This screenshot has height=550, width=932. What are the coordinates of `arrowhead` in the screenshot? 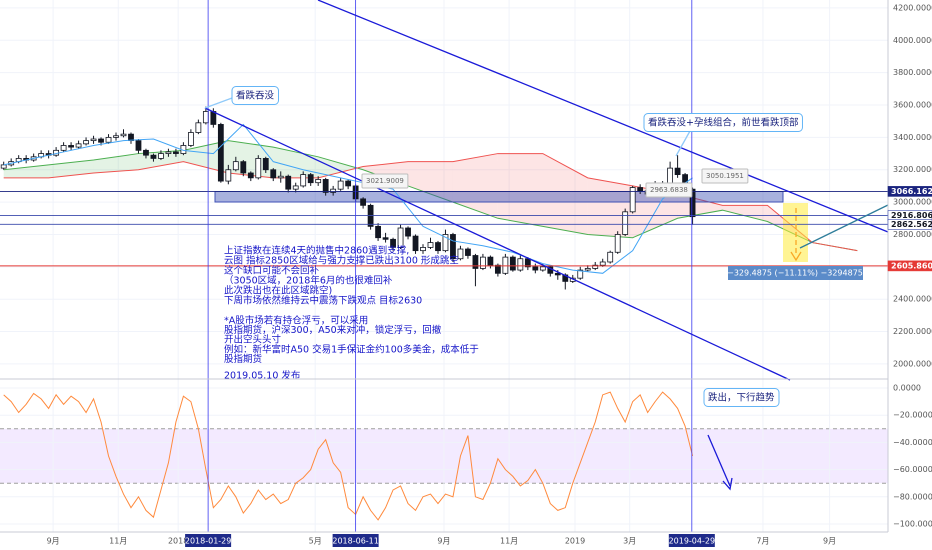 It's located at (727, 484).